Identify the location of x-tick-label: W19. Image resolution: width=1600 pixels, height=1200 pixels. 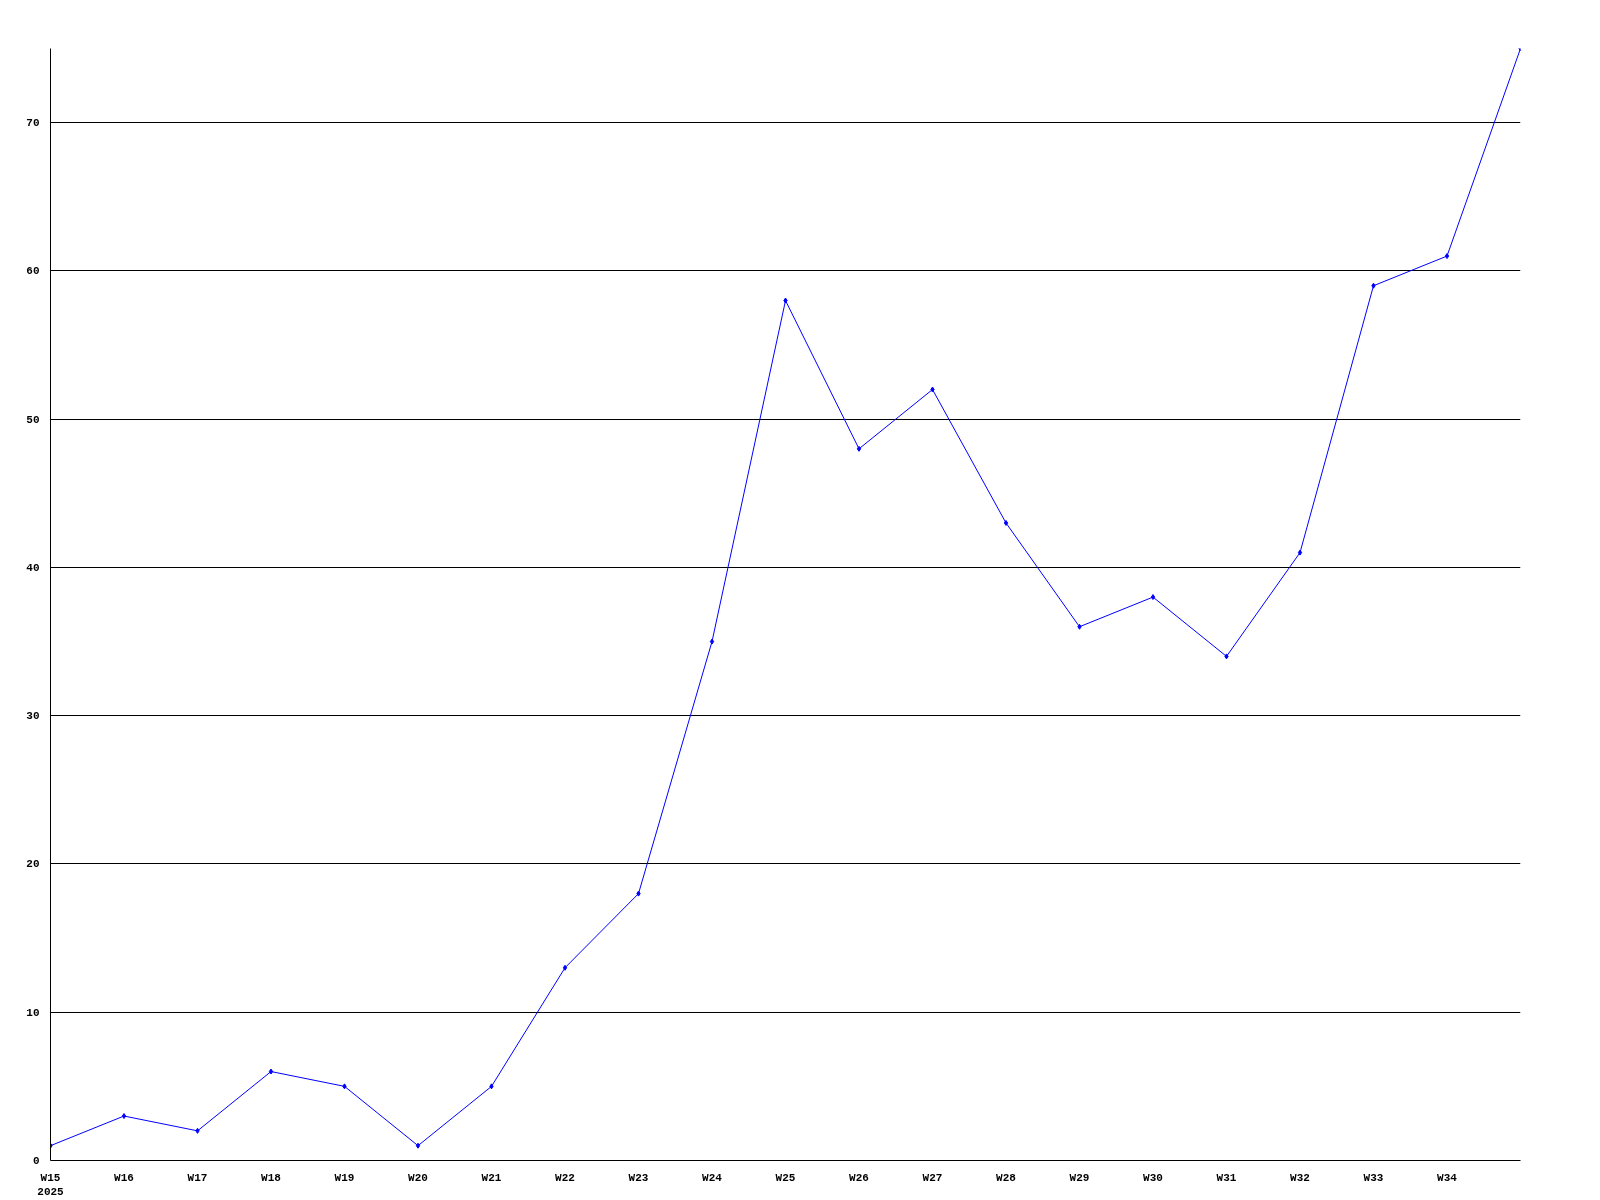
(344, 1177).